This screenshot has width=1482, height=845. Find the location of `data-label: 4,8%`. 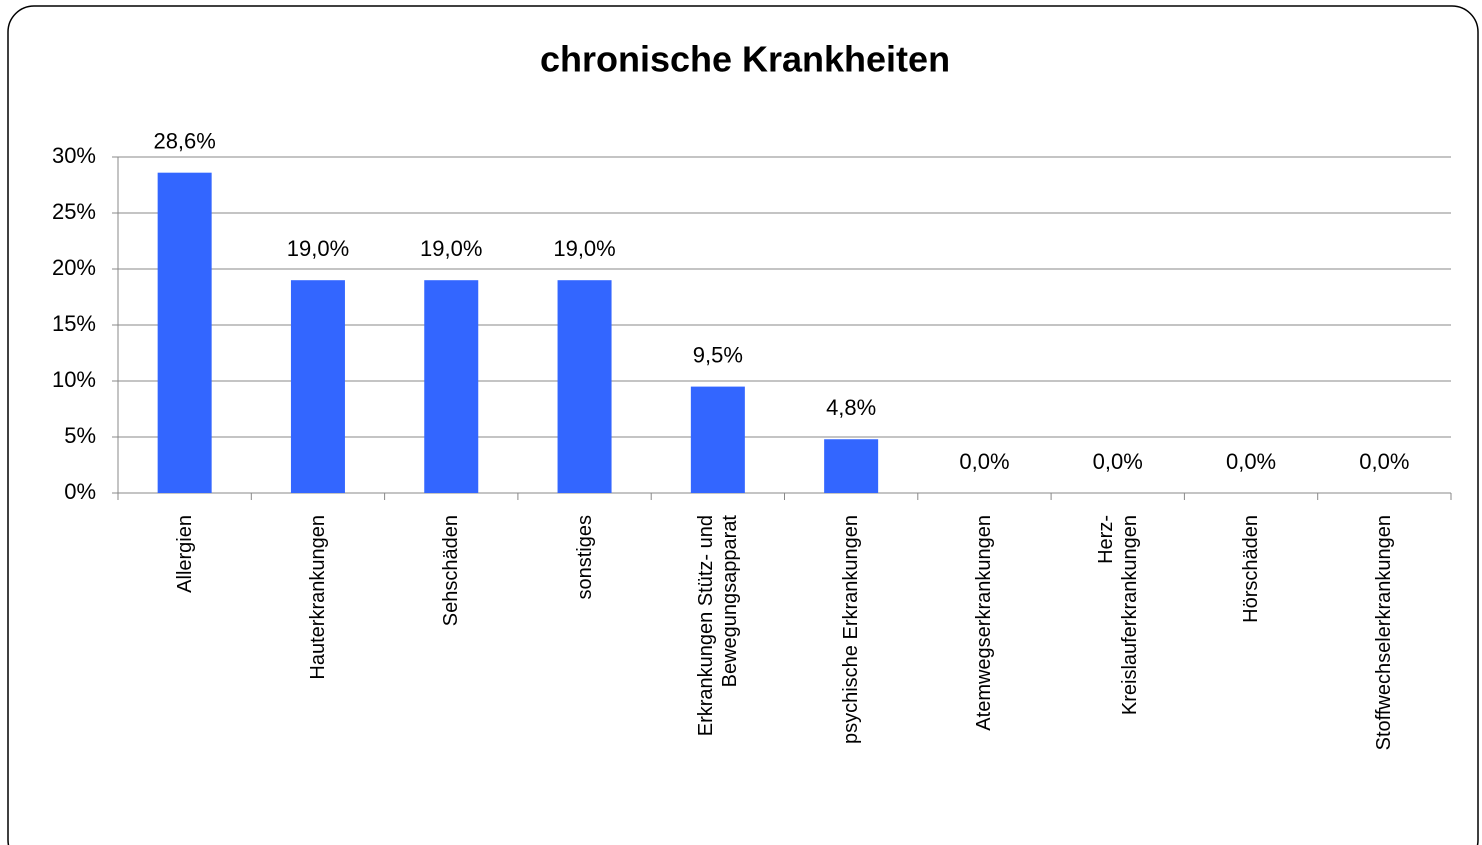

data-label: 4,8% is located at coordinates (851, 407).